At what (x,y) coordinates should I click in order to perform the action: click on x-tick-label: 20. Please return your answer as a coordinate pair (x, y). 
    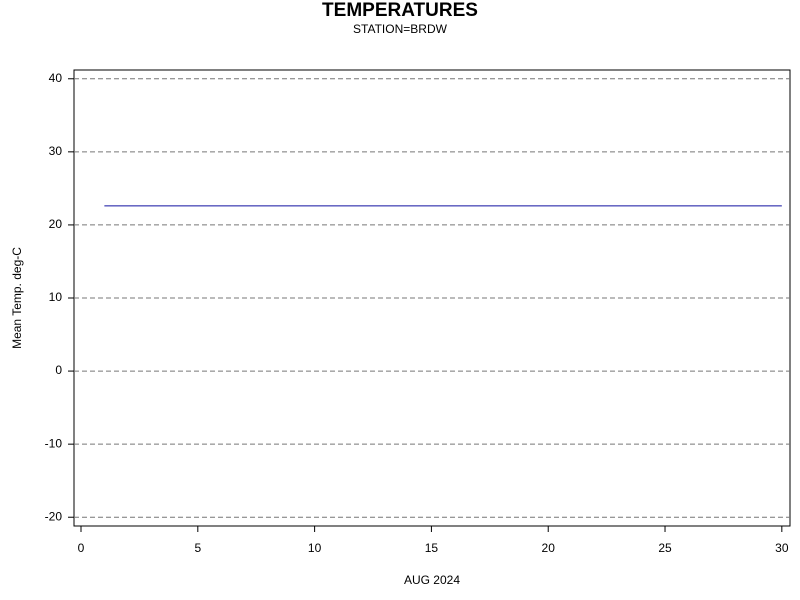
    Looking at the image, I should click on (549, 548).